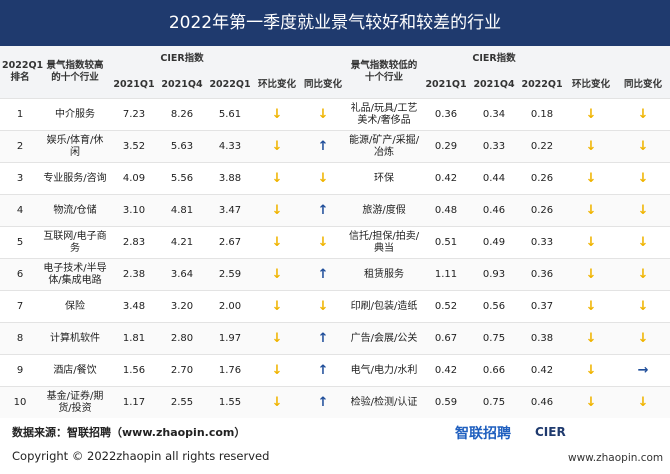 This screenshot has height=474, width=670. I want to click on table-cell: 1.11, so click(446, 274).